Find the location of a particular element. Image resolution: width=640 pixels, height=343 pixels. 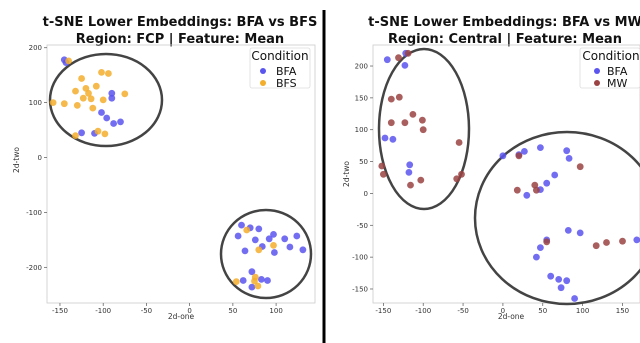

x-tick-label: 150 is located at coordinates (622, 311).